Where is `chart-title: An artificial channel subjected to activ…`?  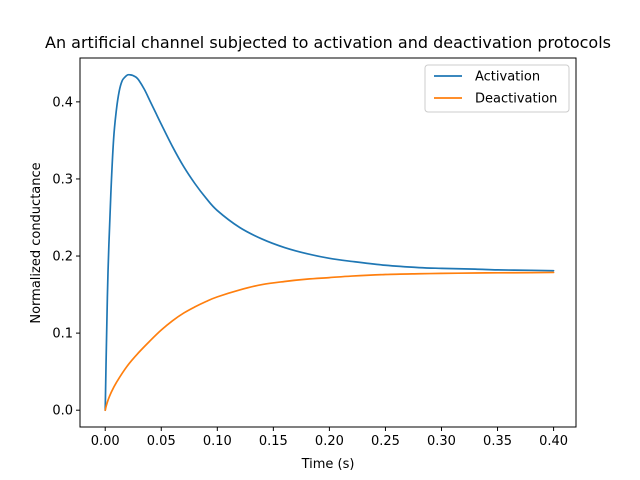 chart-title: An artificial channel subjected to activ… is located at coordinates (328, 42).